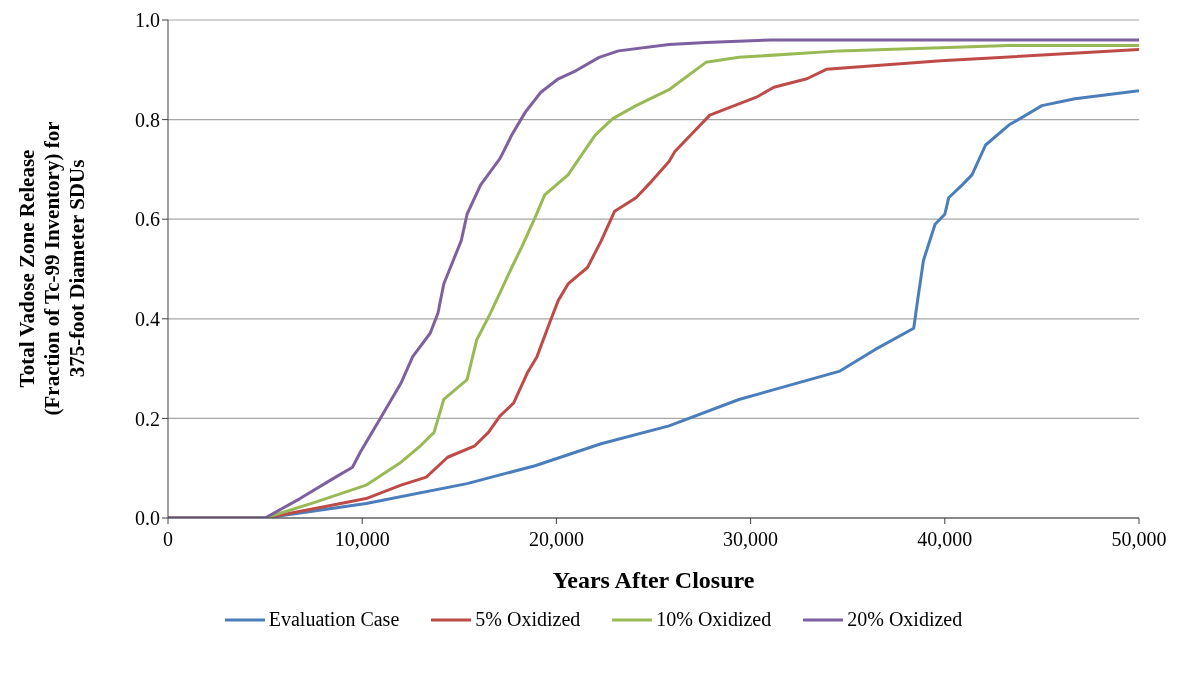 Image resolution: width=1187 pixels, height=692 pixels. What do you see at coordinates (751, 539) in the screenshot?
I see `x-tick-label: 30,000` at bounding box center [751, 539].